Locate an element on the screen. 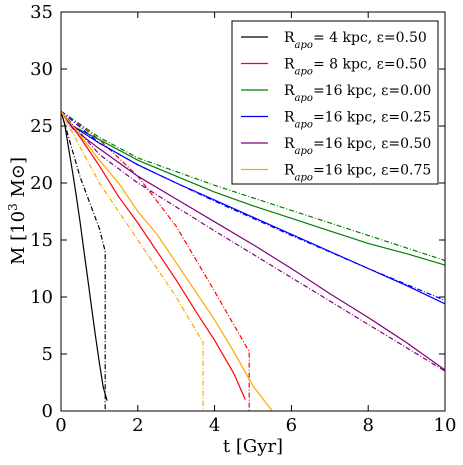 This screenshot has width=463, height=465. x-tick-label: 10 is located at coordinates (445, 425).